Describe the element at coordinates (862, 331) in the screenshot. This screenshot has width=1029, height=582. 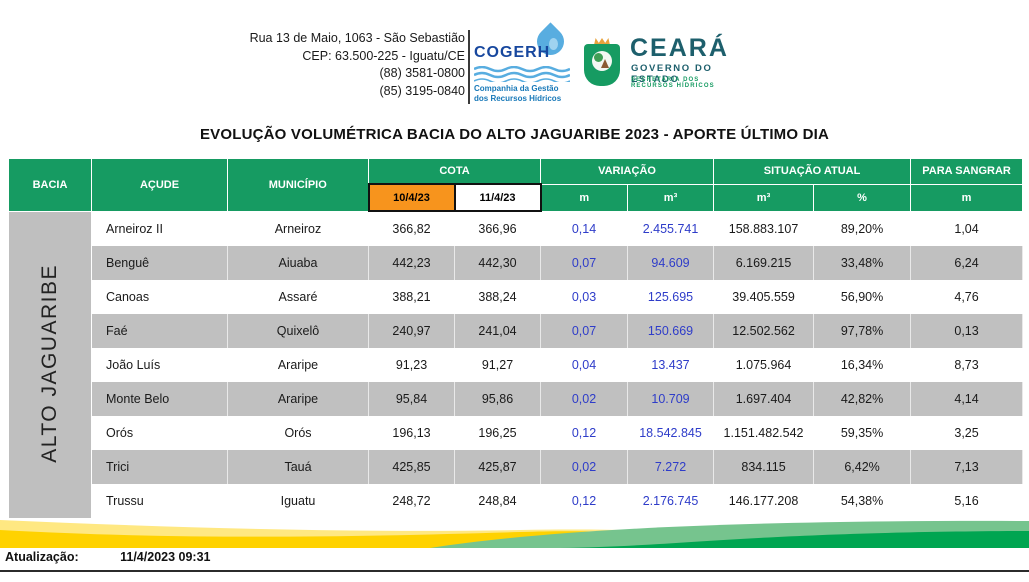
I see `cell-sit-pct: 97,78%` at that location.